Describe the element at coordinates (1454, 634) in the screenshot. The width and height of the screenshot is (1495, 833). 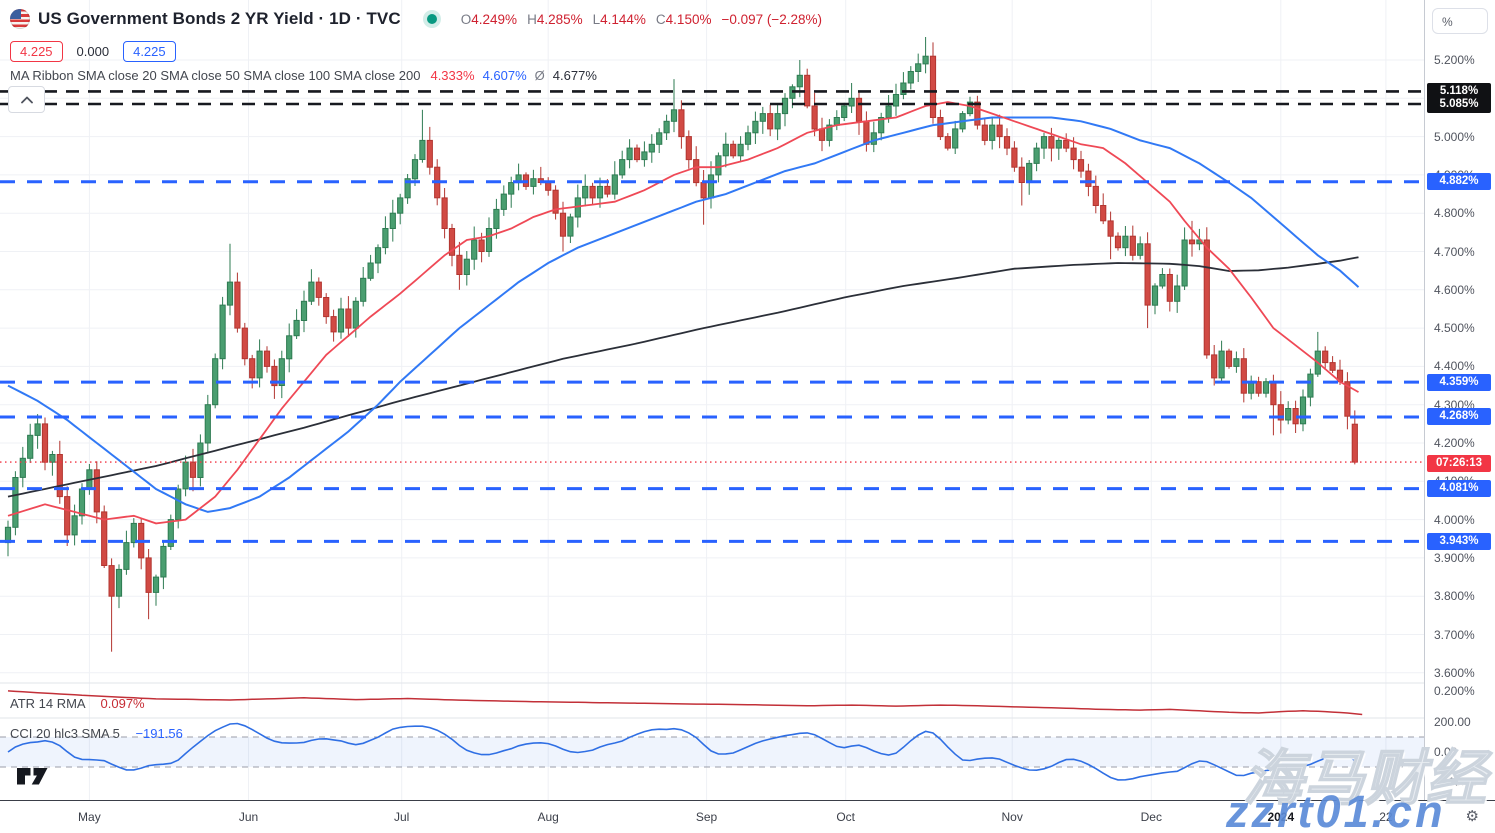
I see `price-tick: 3.700%` at that location.